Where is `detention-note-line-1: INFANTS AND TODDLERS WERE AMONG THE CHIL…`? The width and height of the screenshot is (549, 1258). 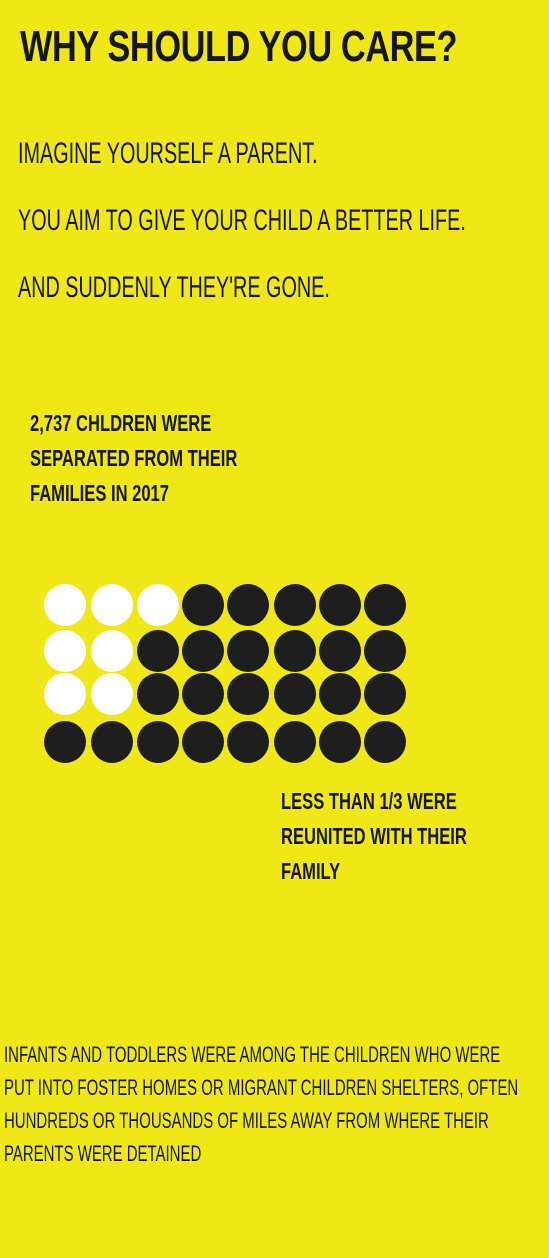 detention-note-line-1: INFANTS AND TODDLERS WERE AMONG THE CHIL… is located at coordinates (252, 1054).